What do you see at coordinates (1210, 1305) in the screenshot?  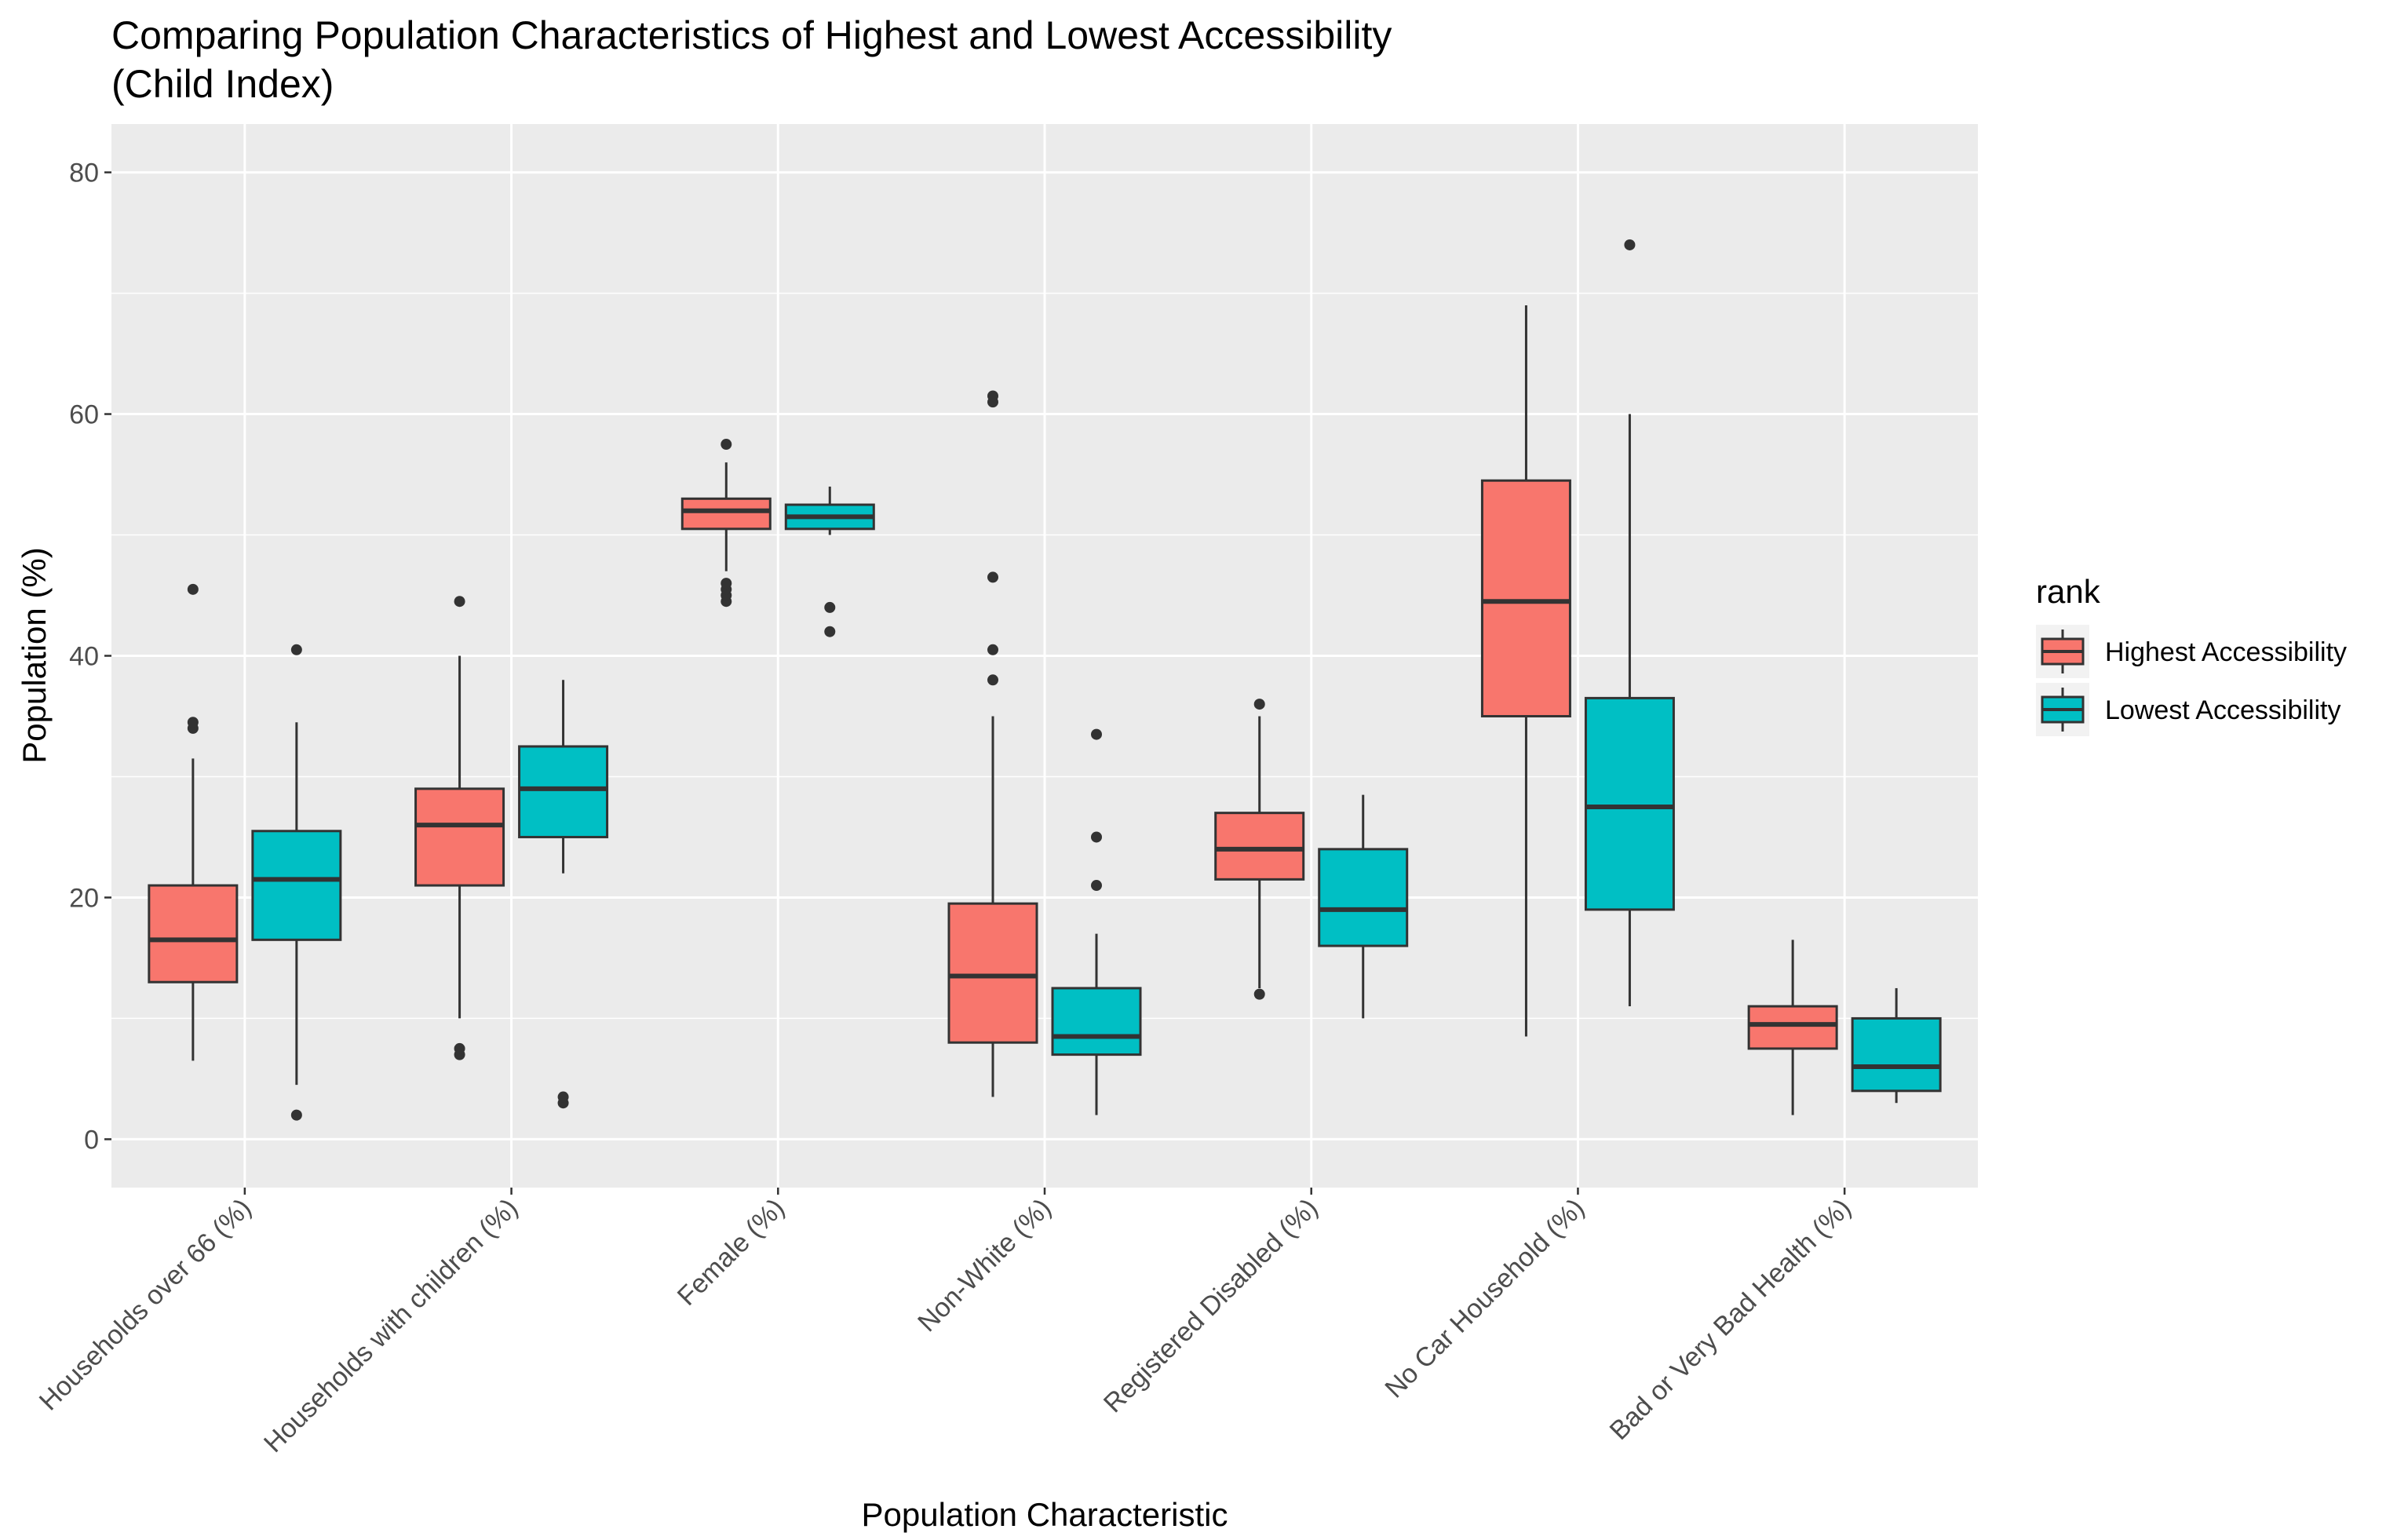 I see `x-tick-label: Registered Disabled (%)` at bounding box center [1210, 1305].